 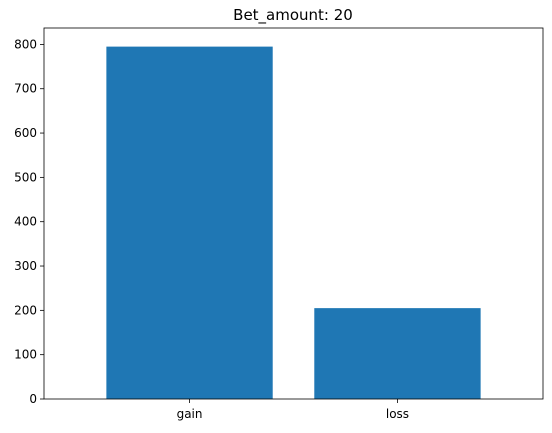 I want to click on chart-title: Bet_amount: 20, so click(x=293, y=15).